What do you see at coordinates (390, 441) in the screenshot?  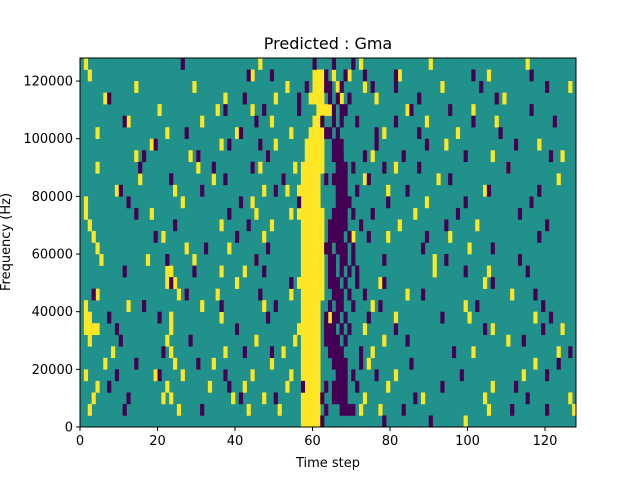 I see `x-tick-label: 80` at bounding box center [390, 441].